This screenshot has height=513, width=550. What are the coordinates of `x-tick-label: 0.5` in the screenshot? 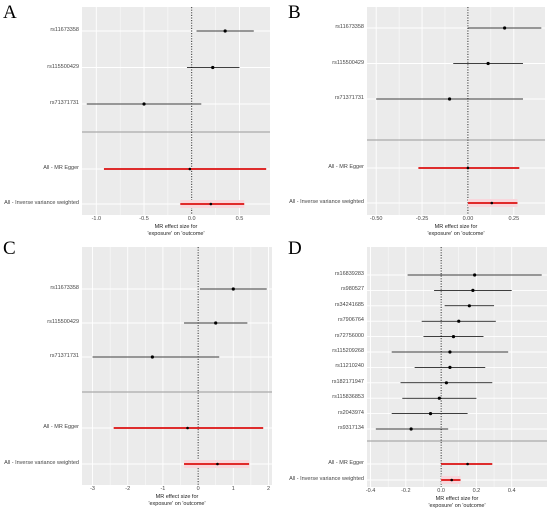 It's located at (239, 219).